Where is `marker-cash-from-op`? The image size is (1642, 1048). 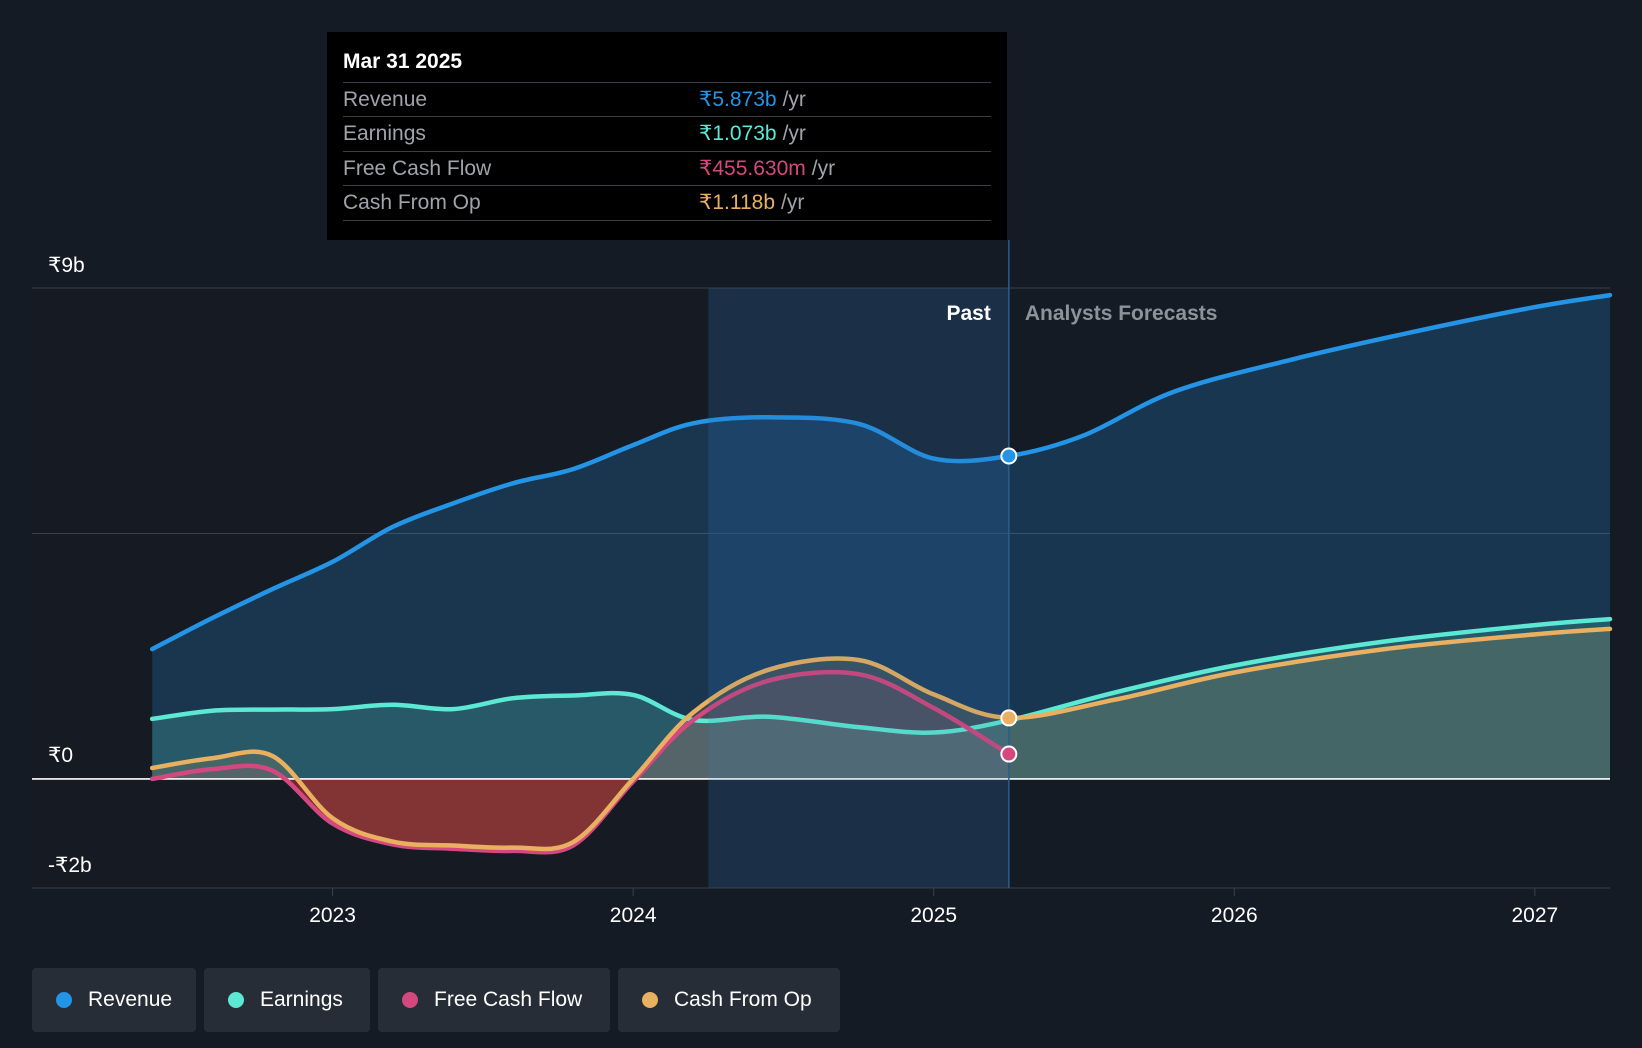 marker-cash-from-op is located at coordinates (1009, 718).